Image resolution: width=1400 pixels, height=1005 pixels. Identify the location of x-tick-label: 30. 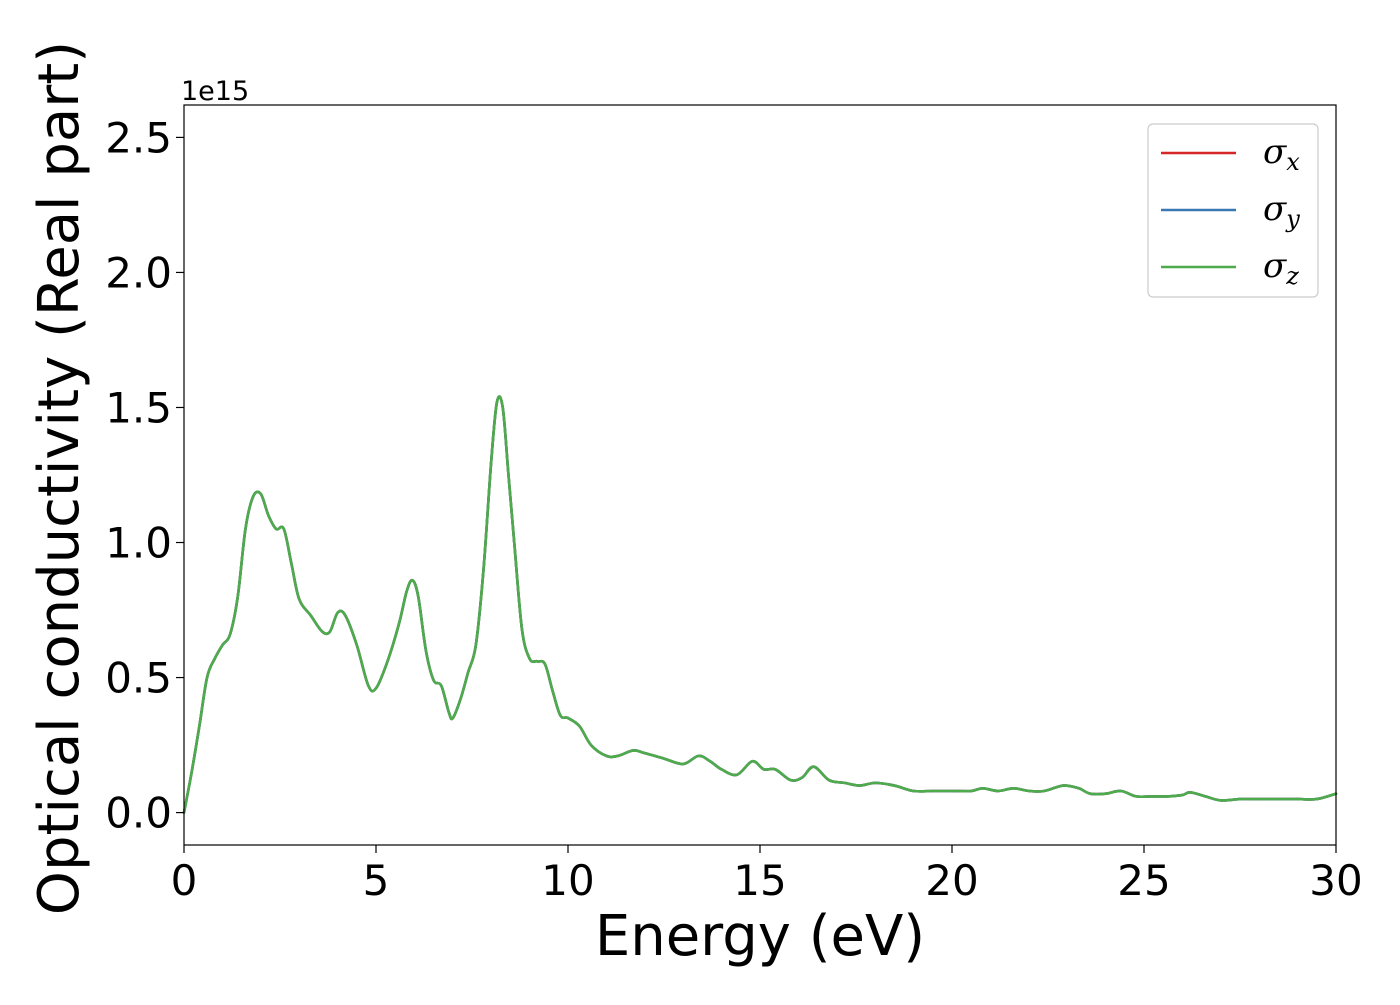
(1335, 880).